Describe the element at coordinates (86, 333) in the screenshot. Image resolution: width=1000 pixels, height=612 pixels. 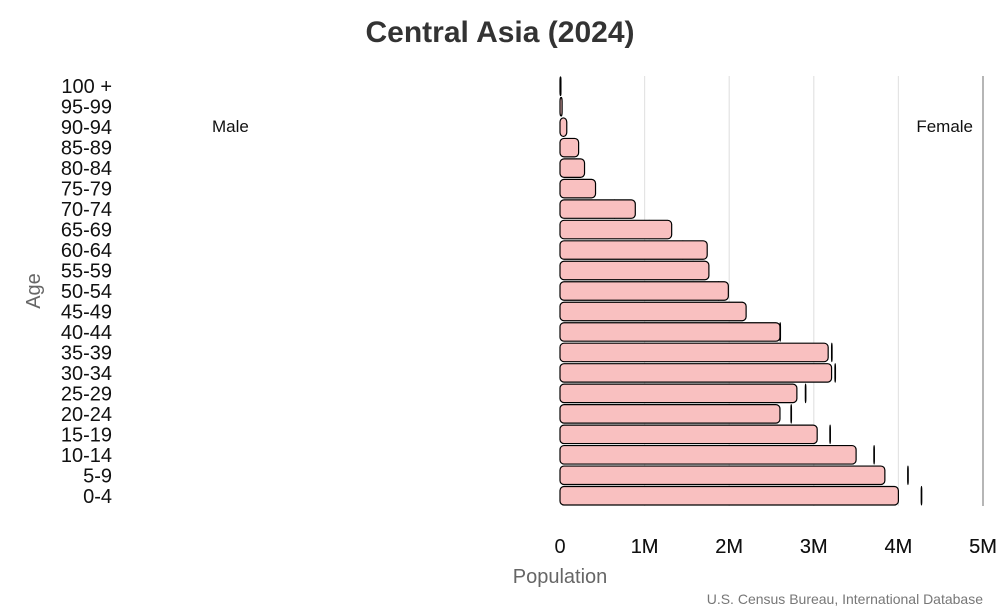
I see `y-tick-label: 40-44` at that location.